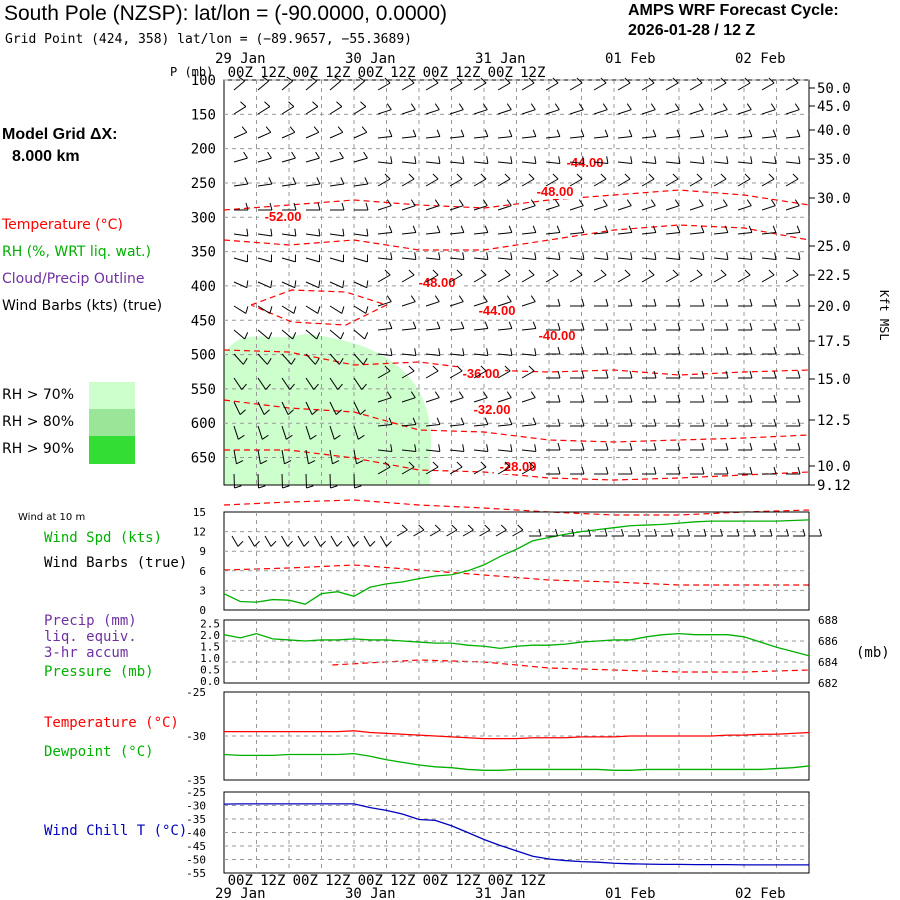 The image size is (900, 900). What do you see at coordinates (467, 73) in the screenshot?
I see `top-time-label: 12Z` at bounding box center [467, 73].